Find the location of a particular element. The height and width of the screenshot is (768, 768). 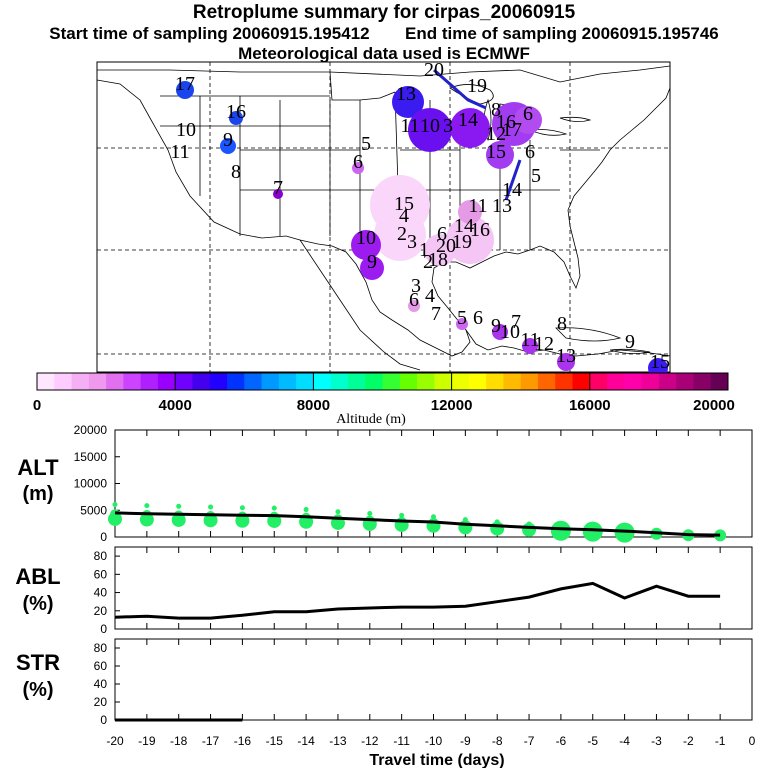

map-label-20: 17 is located at coordinates (512, 130).